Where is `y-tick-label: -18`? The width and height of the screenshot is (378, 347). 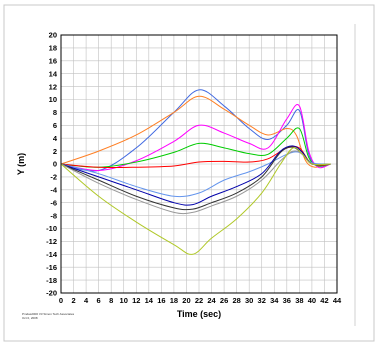
y-tick-label: -18 is located at coordinates (51, 280).